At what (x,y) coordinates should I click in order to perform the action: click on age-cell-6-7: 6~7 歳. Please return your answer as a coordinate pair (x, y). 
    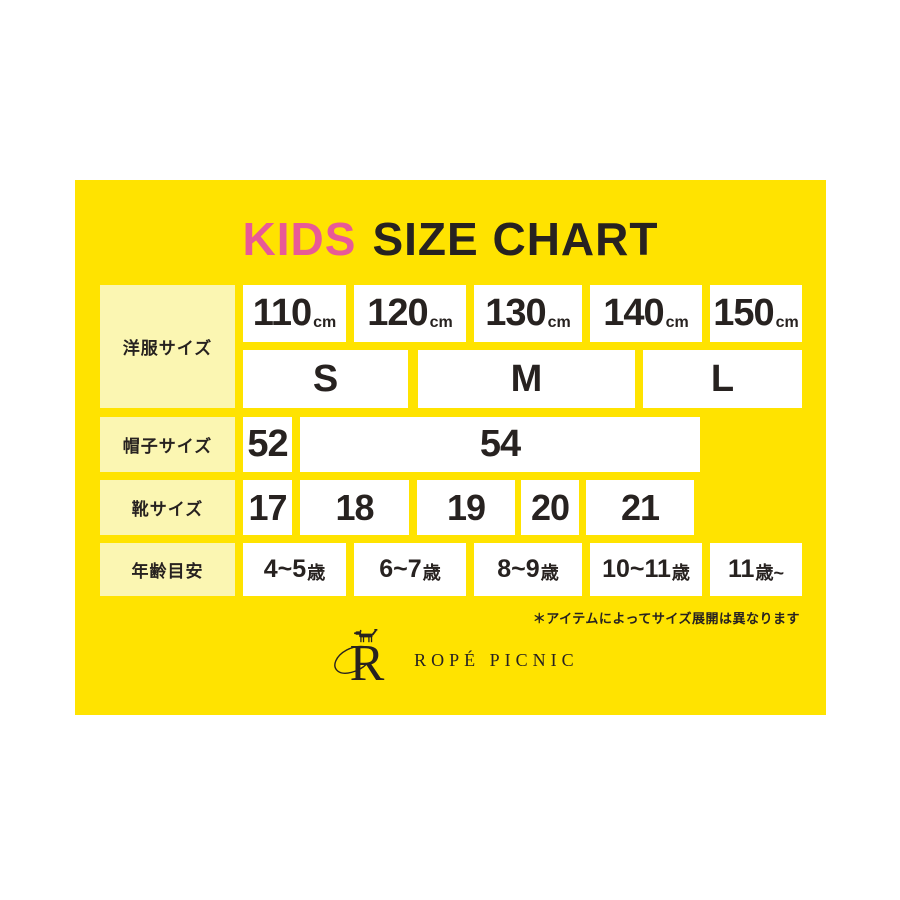
    Looking at the image, I should click on (410, 569).